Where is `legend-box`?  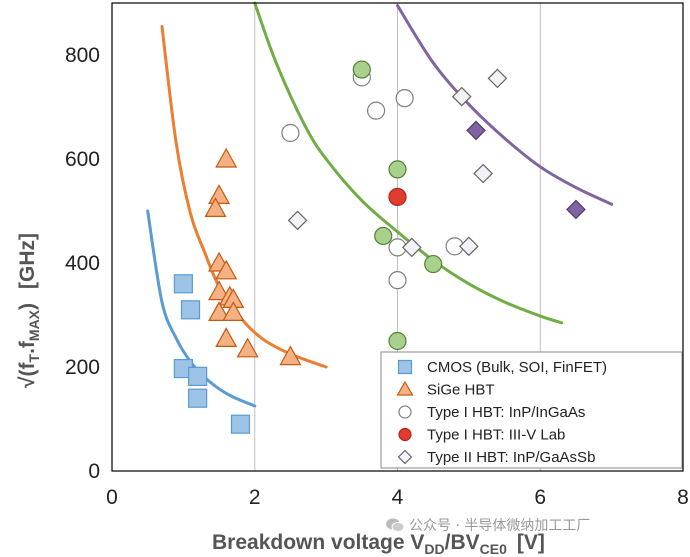 legend-box is located at coordinates (531, 410).